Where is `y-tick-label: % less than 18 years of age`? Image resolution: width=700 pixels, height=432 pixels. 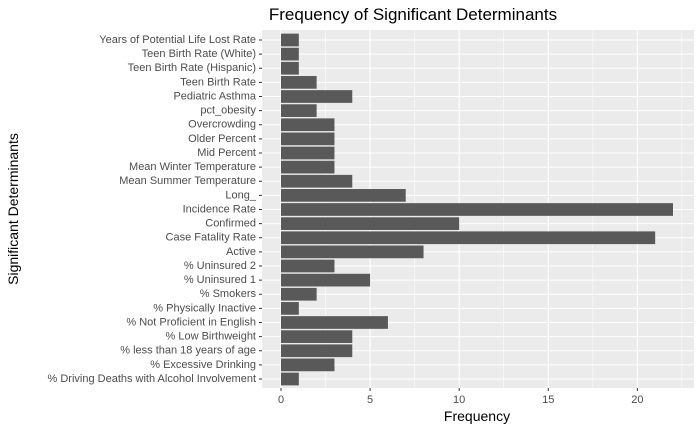 y-tick-label: % less than 18 years of age is located at coordinates (188, 351).